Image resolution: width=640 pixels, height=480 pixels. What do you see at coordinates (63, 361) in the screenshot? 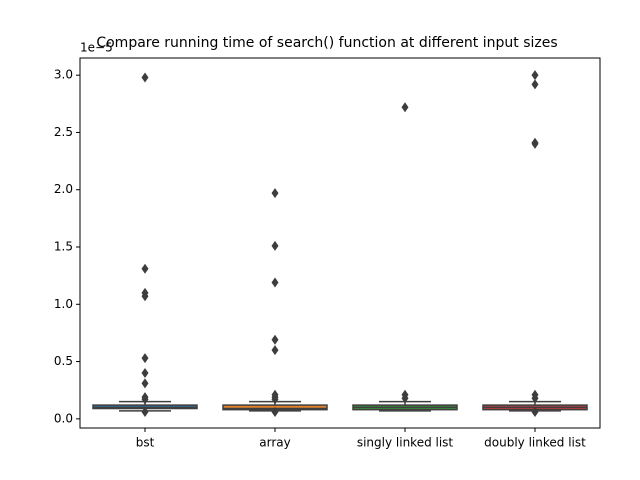
I see `y-tick-label: 0.5` at bounding box center [63, 361].